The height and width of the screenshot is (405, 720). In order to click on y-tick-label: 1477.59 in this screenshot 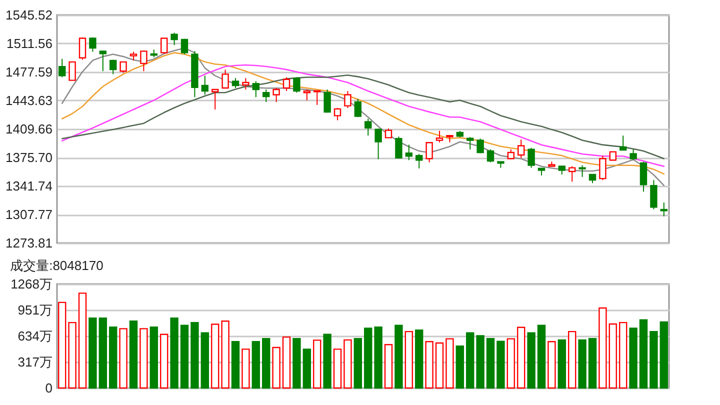, I will do `click(29, 72)`.